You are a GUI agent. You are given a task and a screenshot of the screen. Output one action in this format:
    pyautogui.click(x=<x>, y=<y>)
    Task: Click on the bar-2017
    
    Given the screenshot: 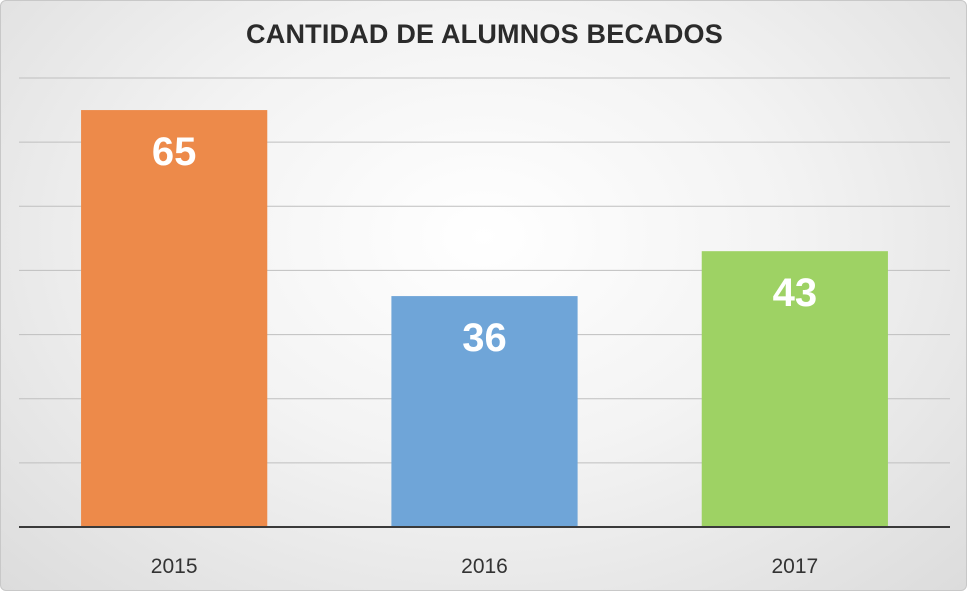 What is the action you would take?
    pyautogui.click(x=794, y=389)
    